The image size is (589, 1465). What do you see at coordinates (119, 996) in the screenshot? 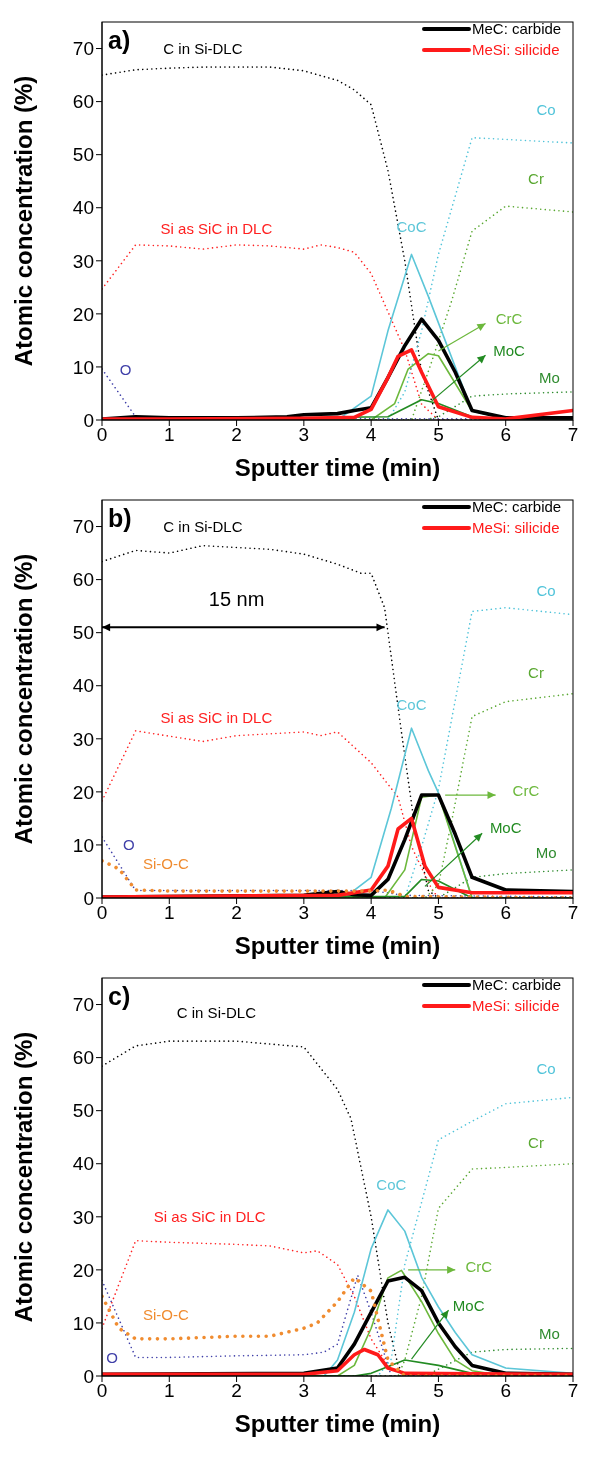
I see `chart-title: c)` at bounding box center [119, 996].